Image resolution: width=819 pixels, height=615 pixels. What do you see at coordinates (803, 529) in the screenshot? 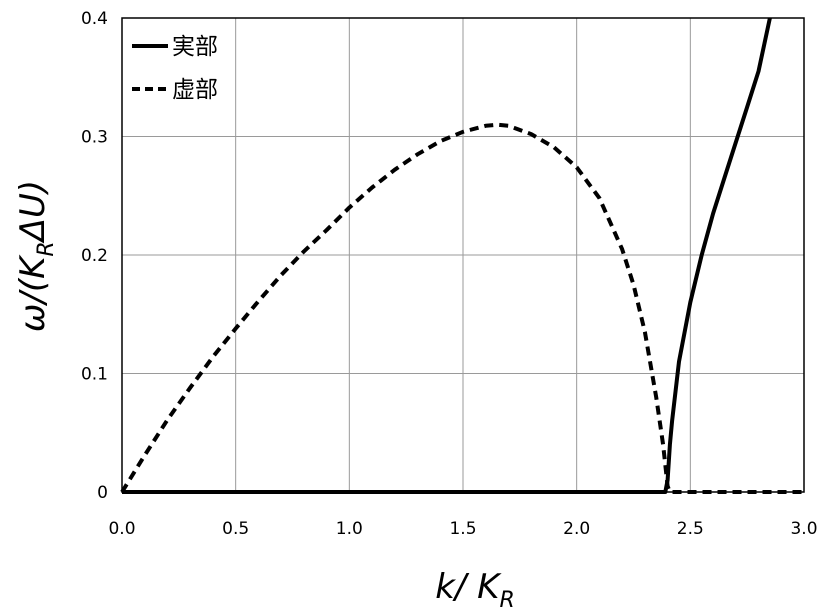
I see `x-tick-label: 3.0` at bounding box center [803, 529].